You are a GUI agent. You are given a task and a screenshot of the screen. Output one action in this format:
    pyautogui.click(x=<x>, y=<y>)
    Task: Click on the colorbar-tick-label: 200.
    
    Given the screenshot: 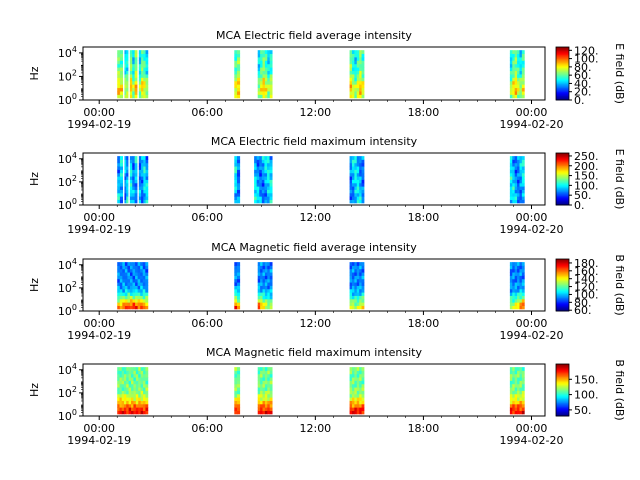 What is the action you would take?
    pyautogui.click(x=586, y=166)
    